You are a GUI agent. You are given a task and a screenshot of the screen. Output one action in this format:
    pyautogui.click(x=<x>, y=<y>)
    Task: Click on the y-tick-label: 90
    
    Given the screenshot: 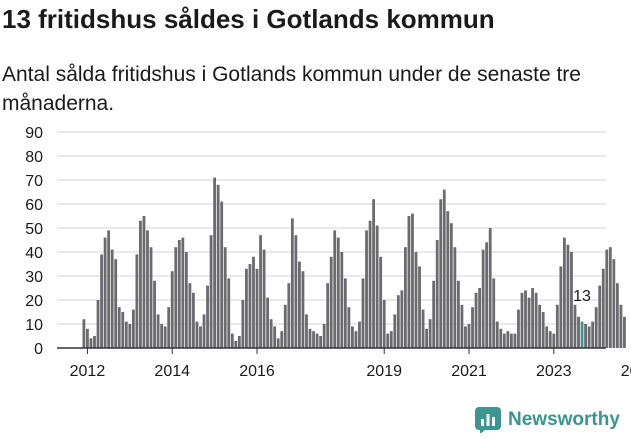 What is the action you would take?
    pyautogui.click(x=34, y=133)
    